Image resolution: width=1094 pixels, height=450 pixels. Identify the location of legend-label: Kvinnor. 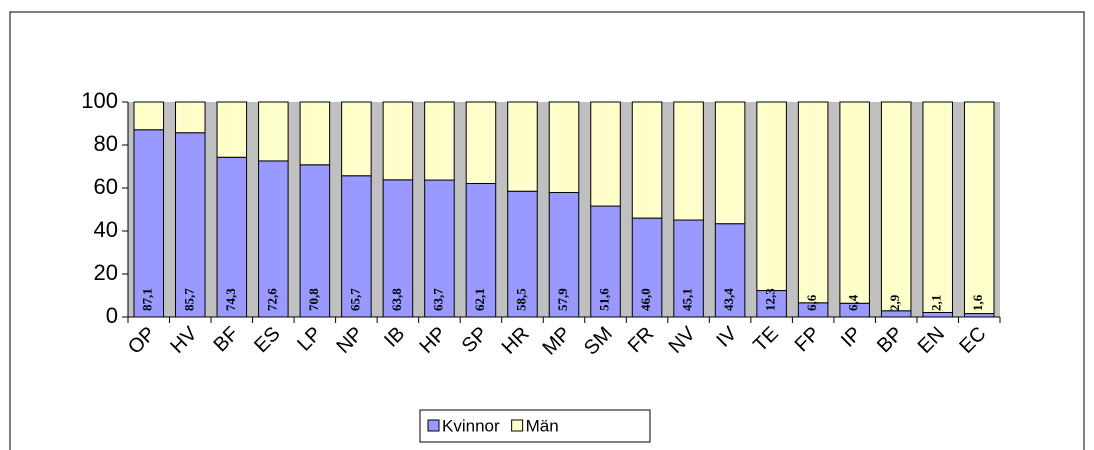
(471, 425).